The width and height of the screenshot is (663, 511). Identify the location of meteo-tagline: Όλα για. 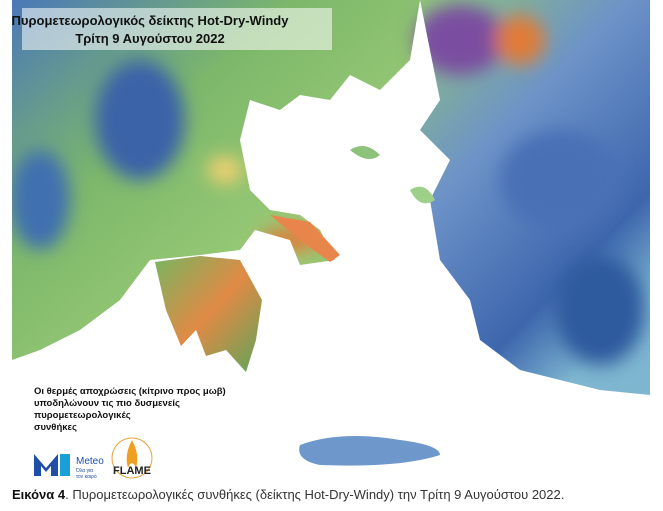
(84, 471).